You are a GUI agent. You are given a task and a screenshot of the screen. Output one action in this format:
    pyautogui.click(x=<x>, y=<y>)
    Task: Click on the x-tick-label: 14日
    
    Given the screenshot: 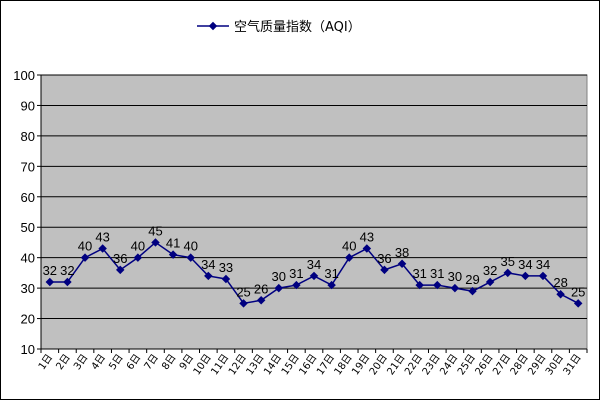 What is the action you would take?
    pyautogui.click(x=273, y=364)
    